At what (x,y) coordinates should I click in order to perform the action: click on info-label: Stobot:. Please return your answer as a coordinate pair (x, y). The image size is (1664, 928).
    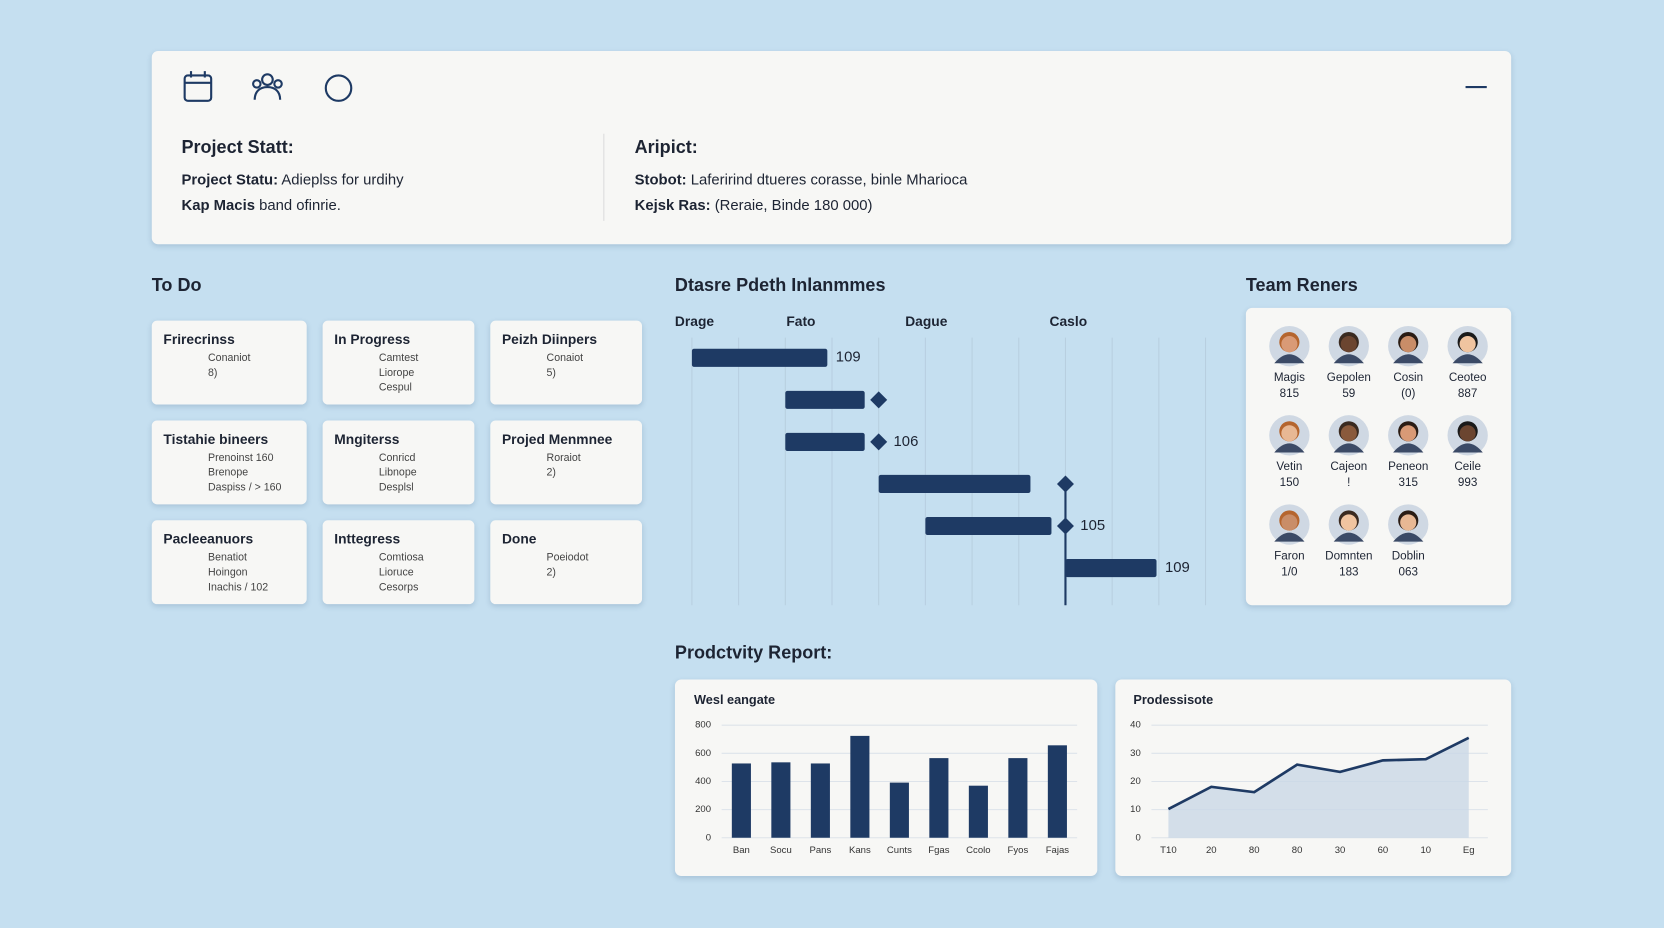
    Looking at the image, I should click on (660, 179).